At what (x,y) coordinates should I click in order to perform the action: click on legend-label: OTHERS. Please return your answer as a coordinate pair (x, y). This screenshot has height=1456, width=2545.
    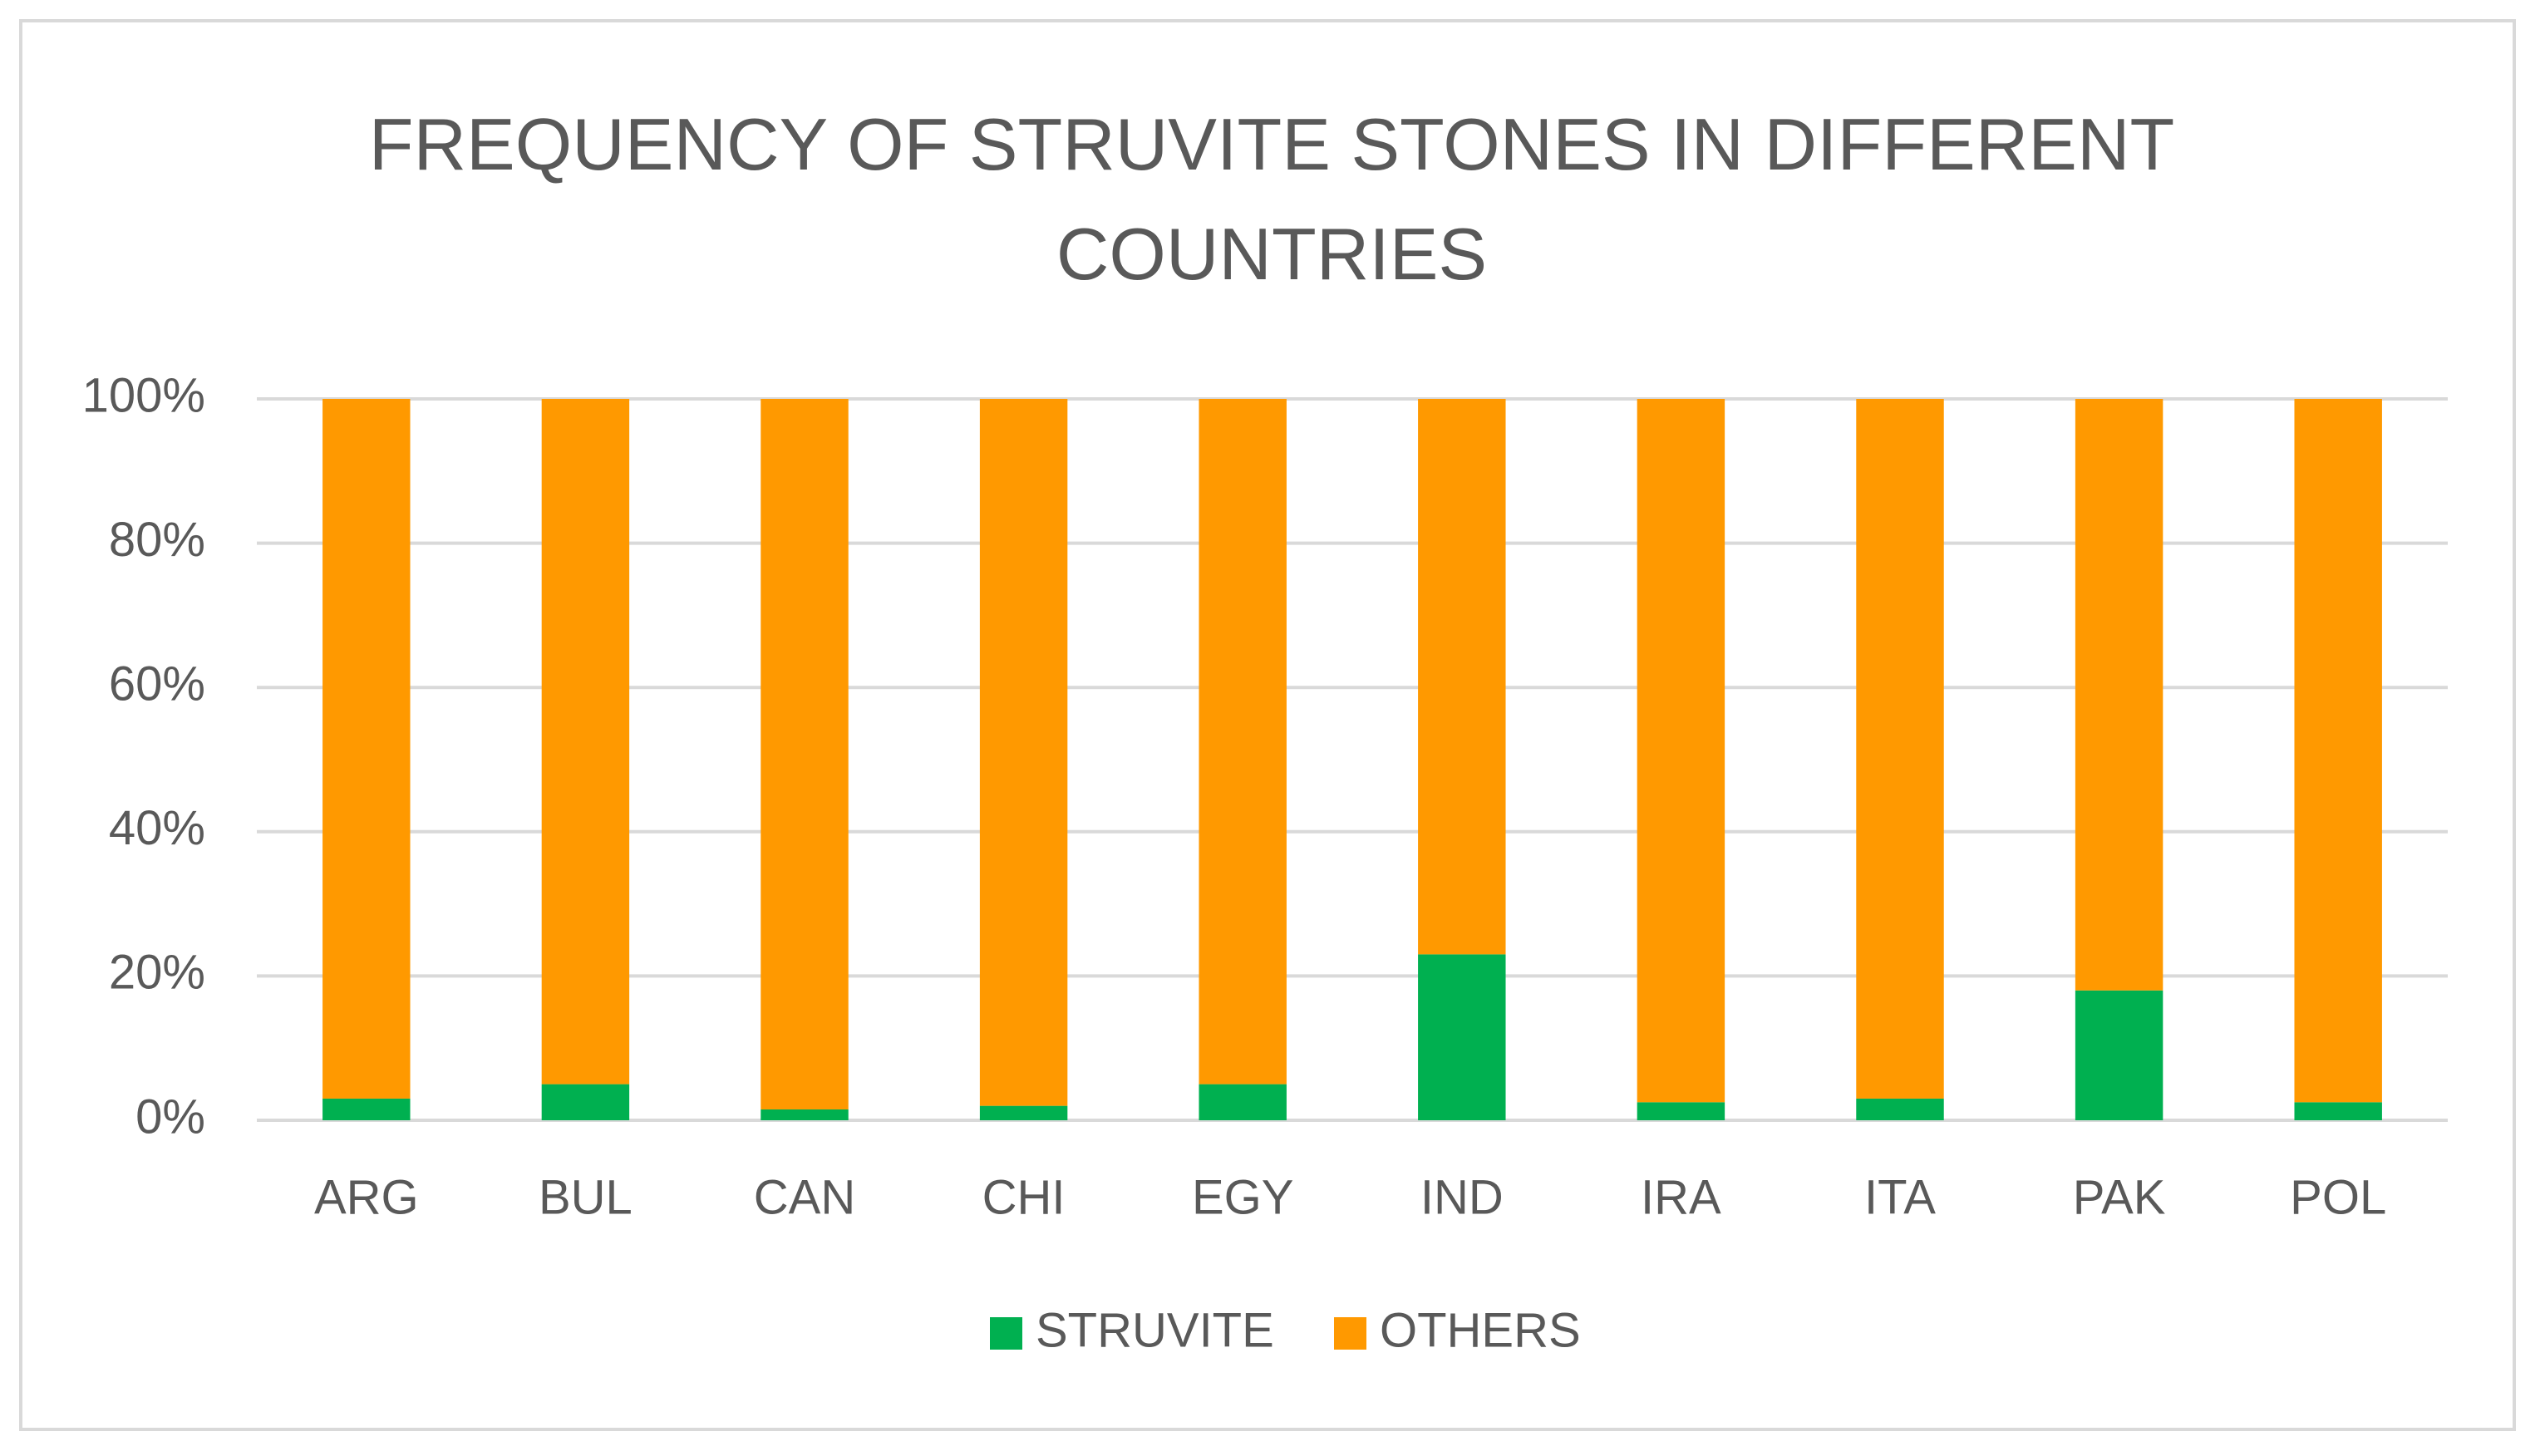
    Looking at the image, I should click on (1480, 1330).